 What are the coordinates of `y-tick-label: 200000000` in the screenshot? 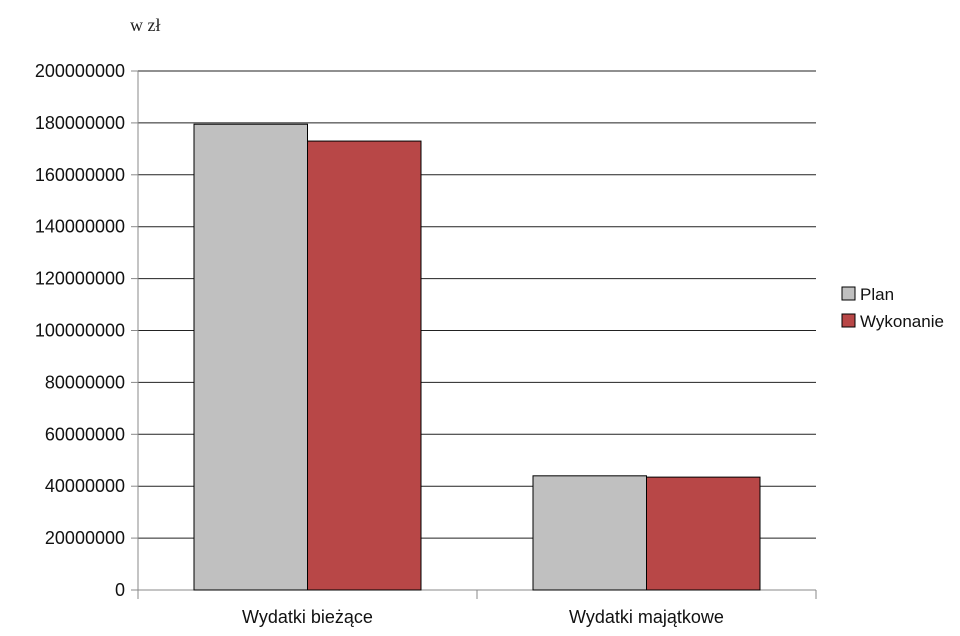 It's located at (80, 71).